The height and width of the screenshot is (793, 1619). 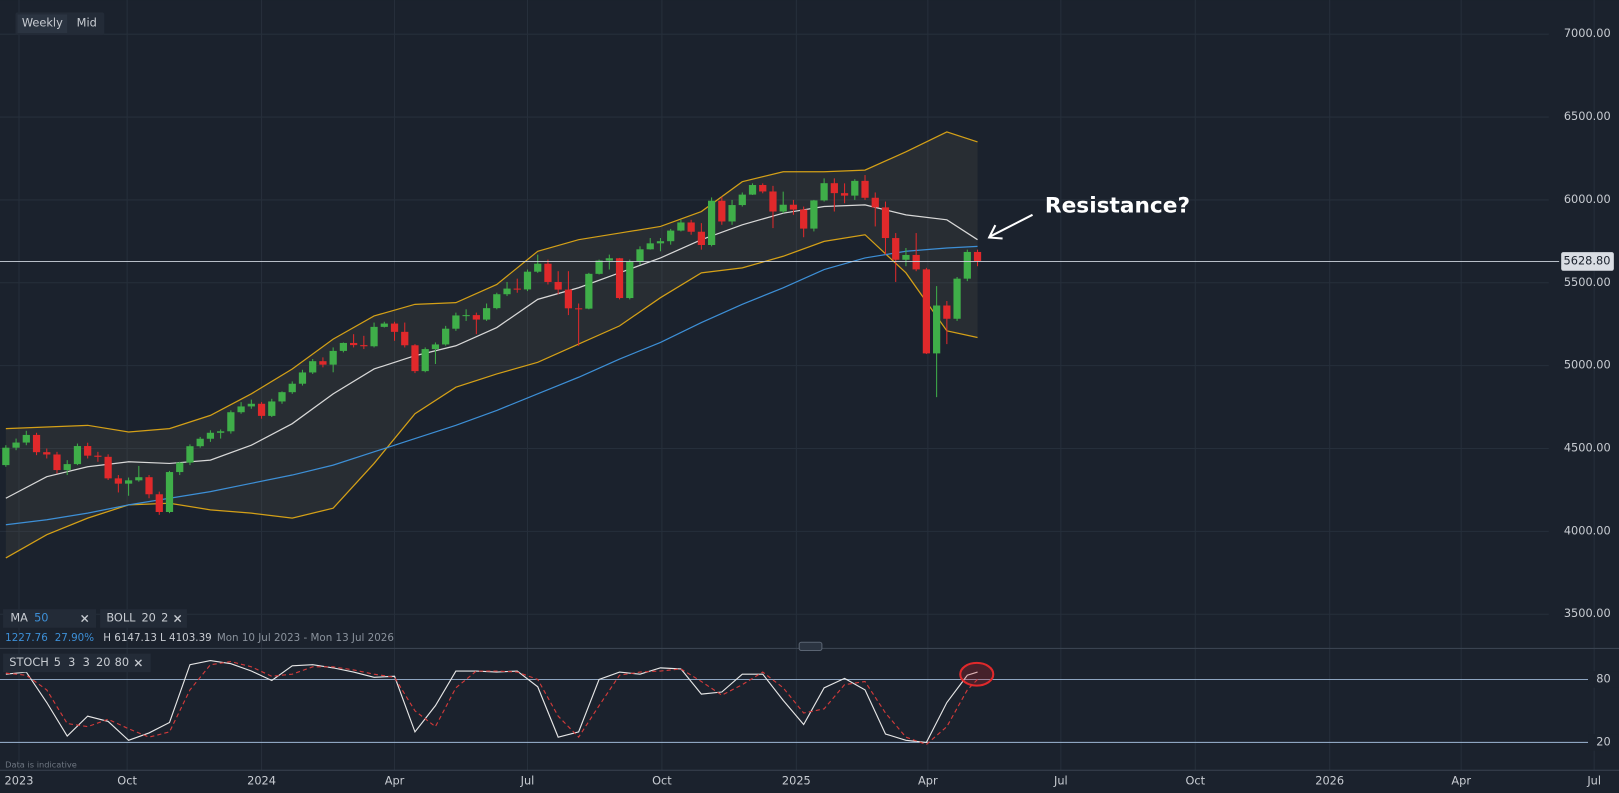 I want to click on x-tick-label: 2026, so click(x=1329, y=781).